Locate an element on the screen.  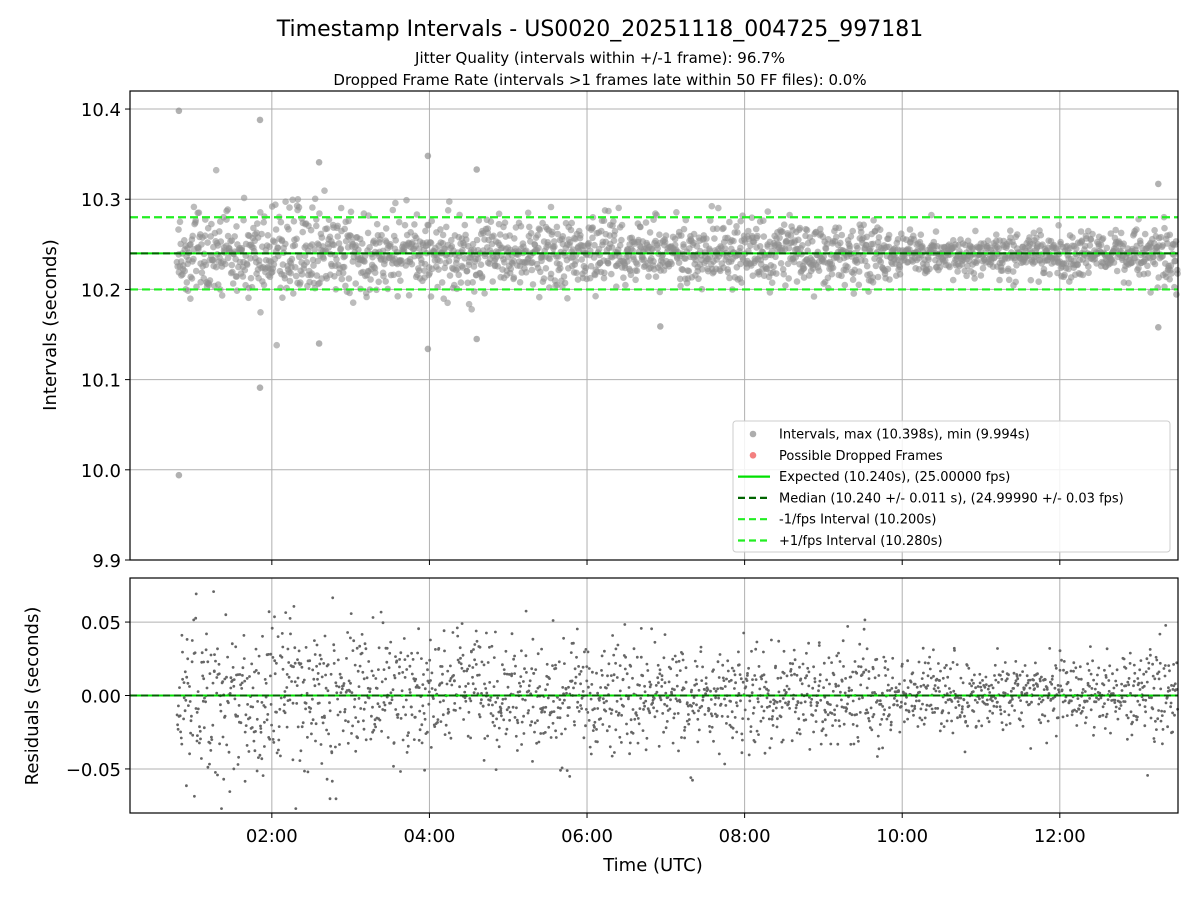
top-ytick-label: 10.2 is located at coordinates (101, 290).